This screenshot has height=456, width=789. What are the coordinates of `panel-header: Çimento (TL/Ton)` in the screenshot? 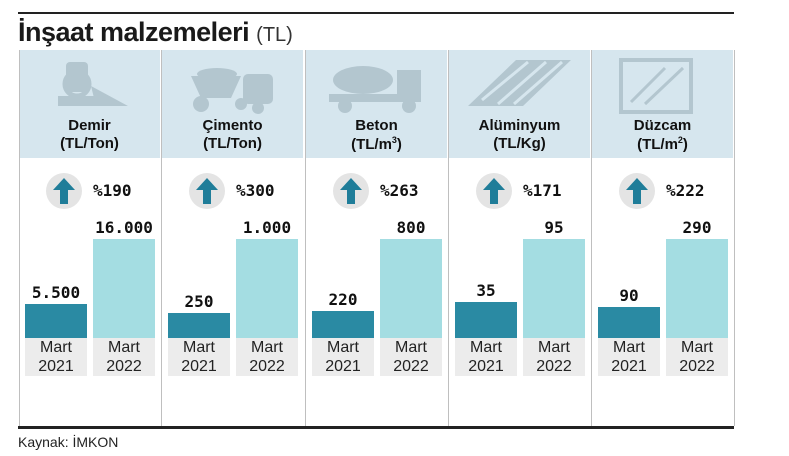 It's located at (232, 104).